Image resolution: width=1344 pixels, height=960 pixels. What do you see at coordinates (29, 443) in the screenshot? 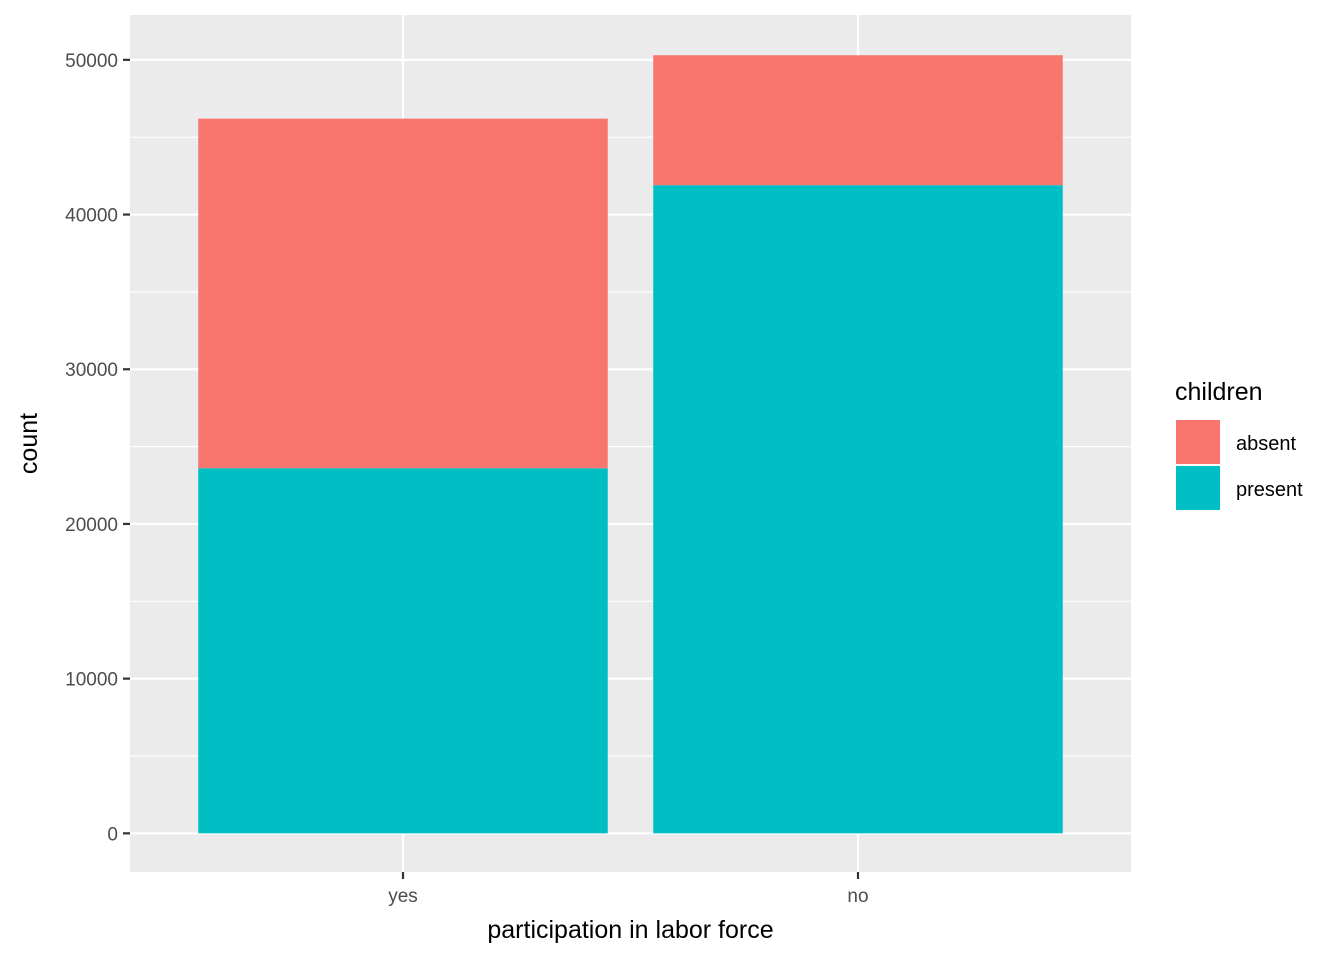
I see `y-axis-title: count` at bounding box center [29, 443].